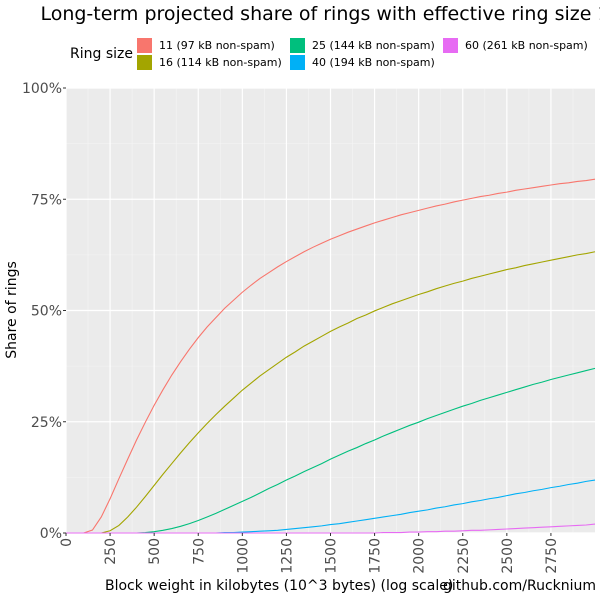 This screenshot has height=600, width=600. What do you see at coordinates (101, 54) in the screenshot?
I see `legend-title: Ring size` at bounding box center [101, 54].